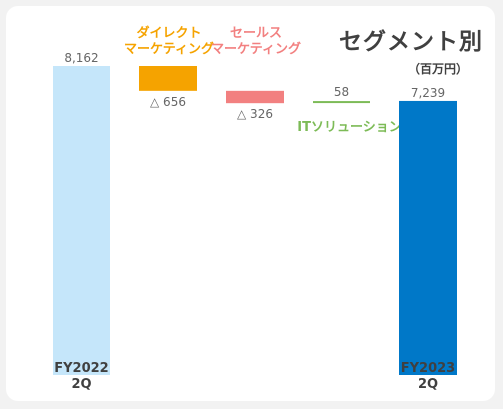 This screenshot has width=503, height=409. Describe the element at coordinates (168, 33) in the screenshot. I see `category-label-1-line-1: ダイレクト` at that location.